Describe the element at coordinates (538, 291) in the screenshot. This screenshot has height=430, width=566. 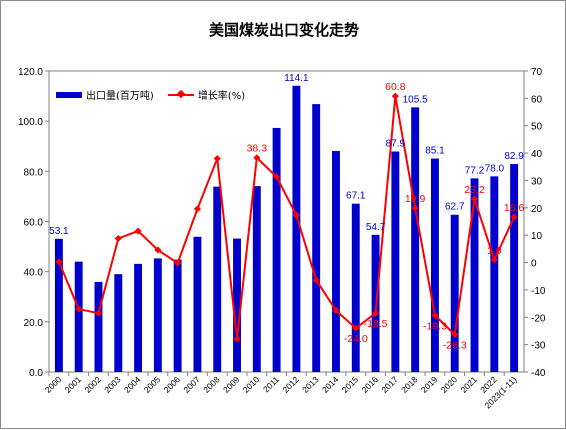
I see `y-right-tick-label: -10` at that location.